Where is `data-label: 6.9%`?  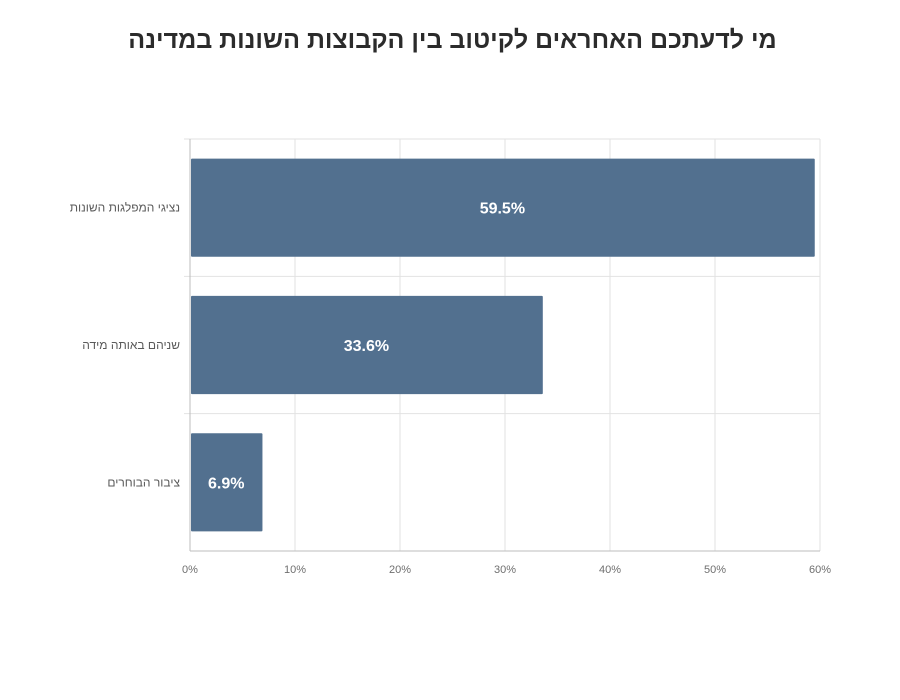
data-label: 6.9% is located at coordinates (226, 483).